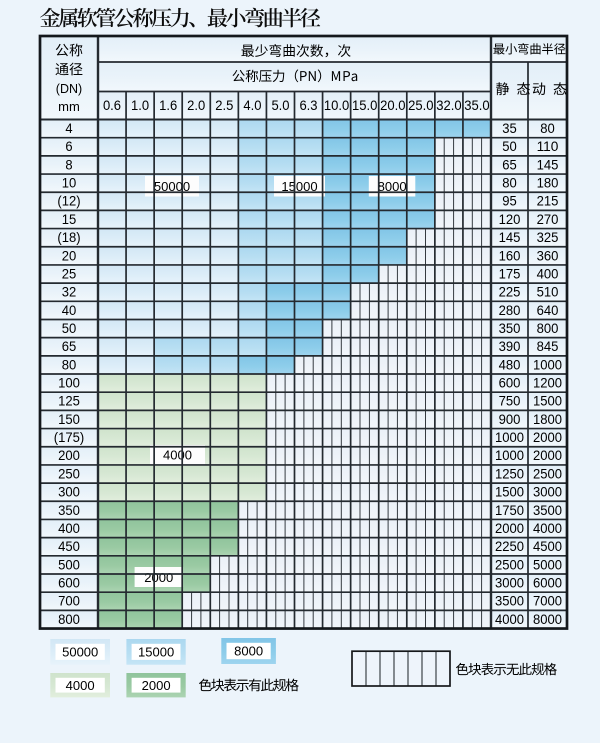 The width and height of the screenshot is (600, 743). I want to click on svg-text: 125, so click(69, 402).